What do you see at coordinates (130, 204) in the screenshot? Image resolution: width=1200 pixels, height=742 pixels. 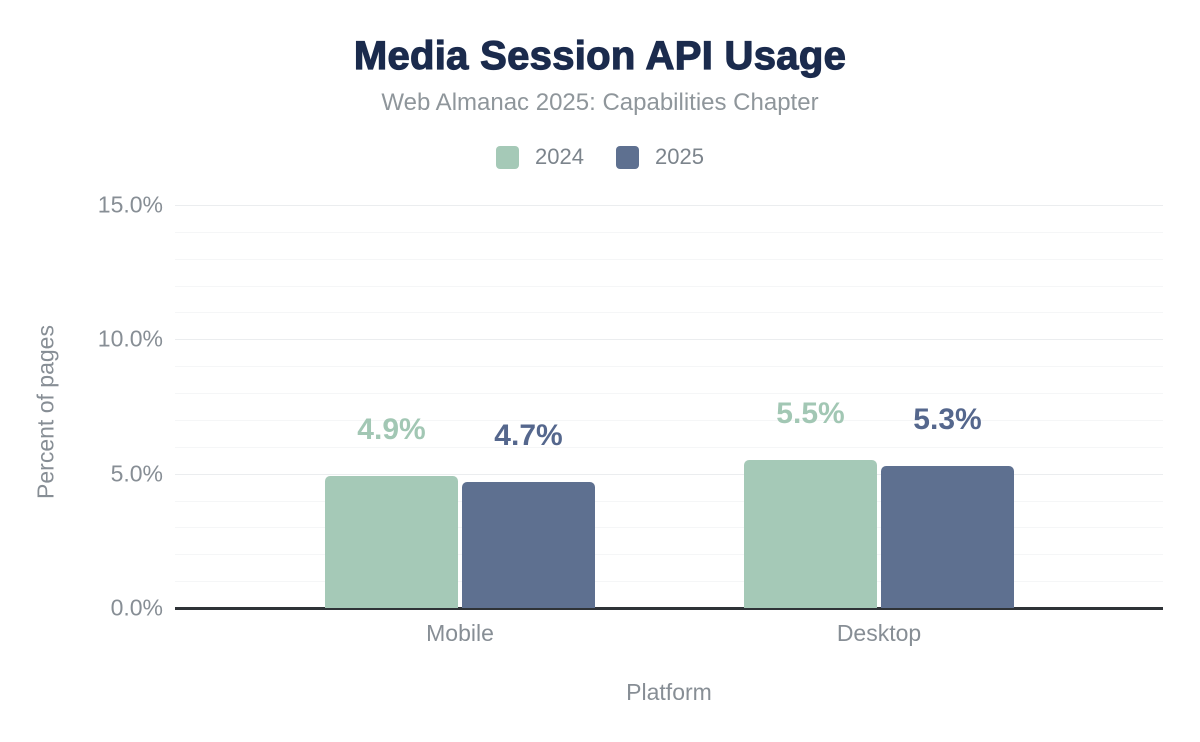 I see `y-tick-label: 15.0%` at bounding box center [130, 204].